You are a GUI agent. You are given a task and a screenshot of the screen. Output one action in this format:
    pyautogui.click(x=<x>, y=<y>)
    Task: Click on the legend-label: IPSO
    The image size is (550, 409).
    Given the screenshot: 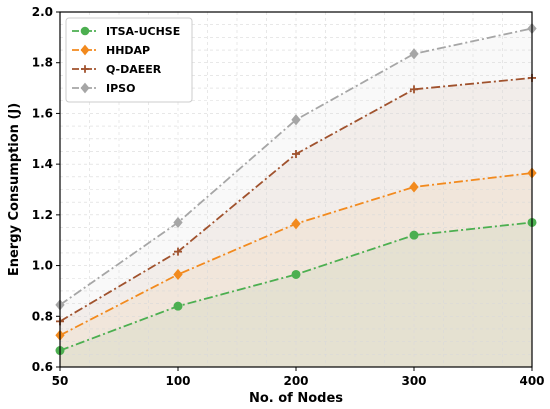 What is the action you would take?
    pyautogui.click(x=120, y=88)
    